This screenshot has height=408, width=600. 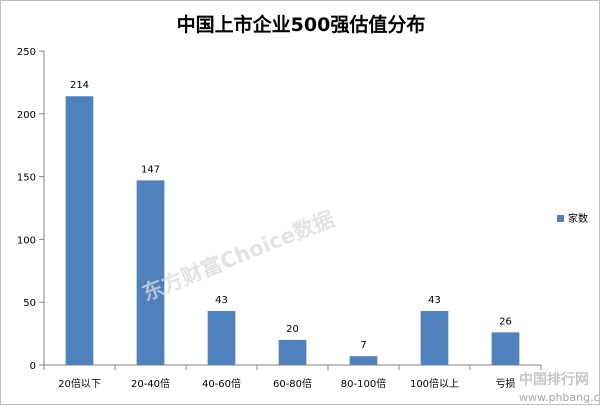 I want to click on data-label: 7, so click(x=363, y=345).